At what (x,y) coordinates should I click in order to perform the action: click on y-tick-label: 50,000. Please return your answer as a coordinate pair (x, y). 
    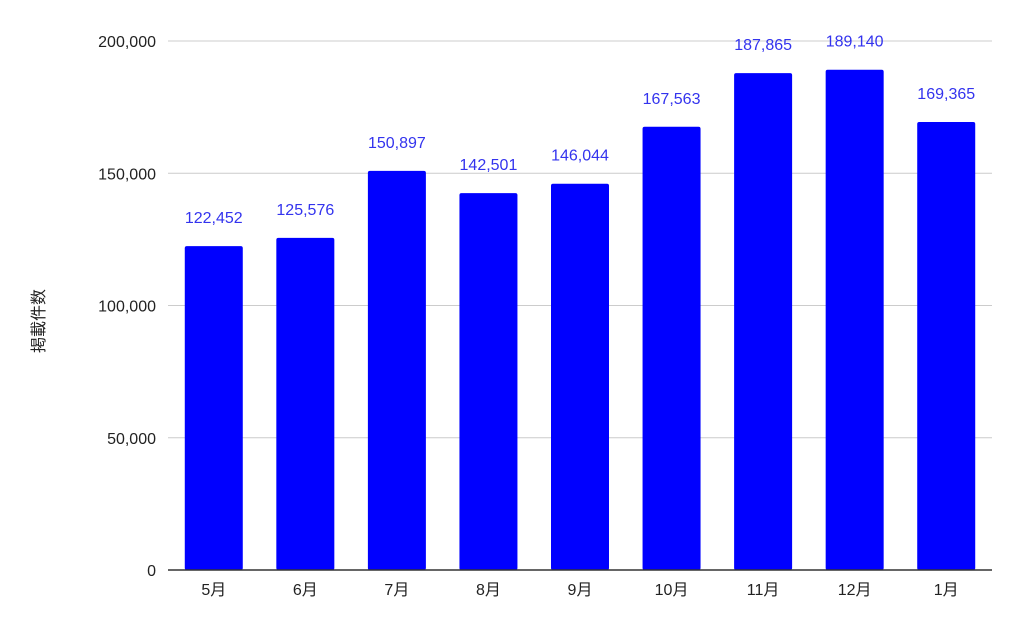
    Looking at the image, I should click on (131, 439).